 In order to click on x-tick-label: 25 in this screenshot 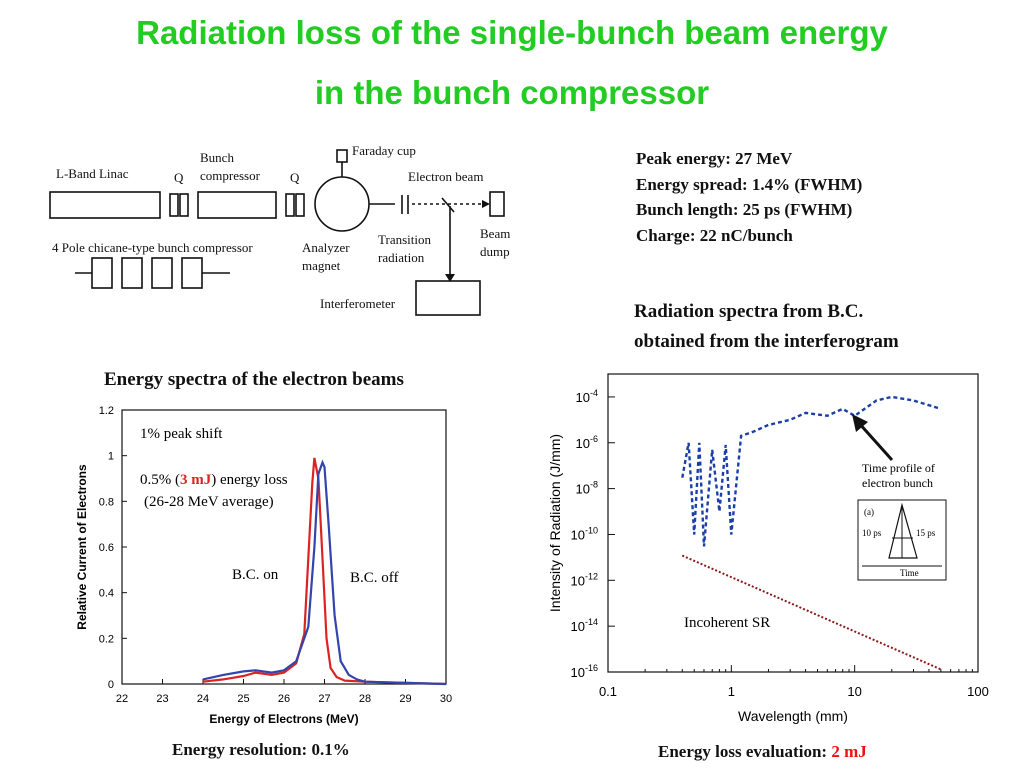, I will do `click(243, 699)`.